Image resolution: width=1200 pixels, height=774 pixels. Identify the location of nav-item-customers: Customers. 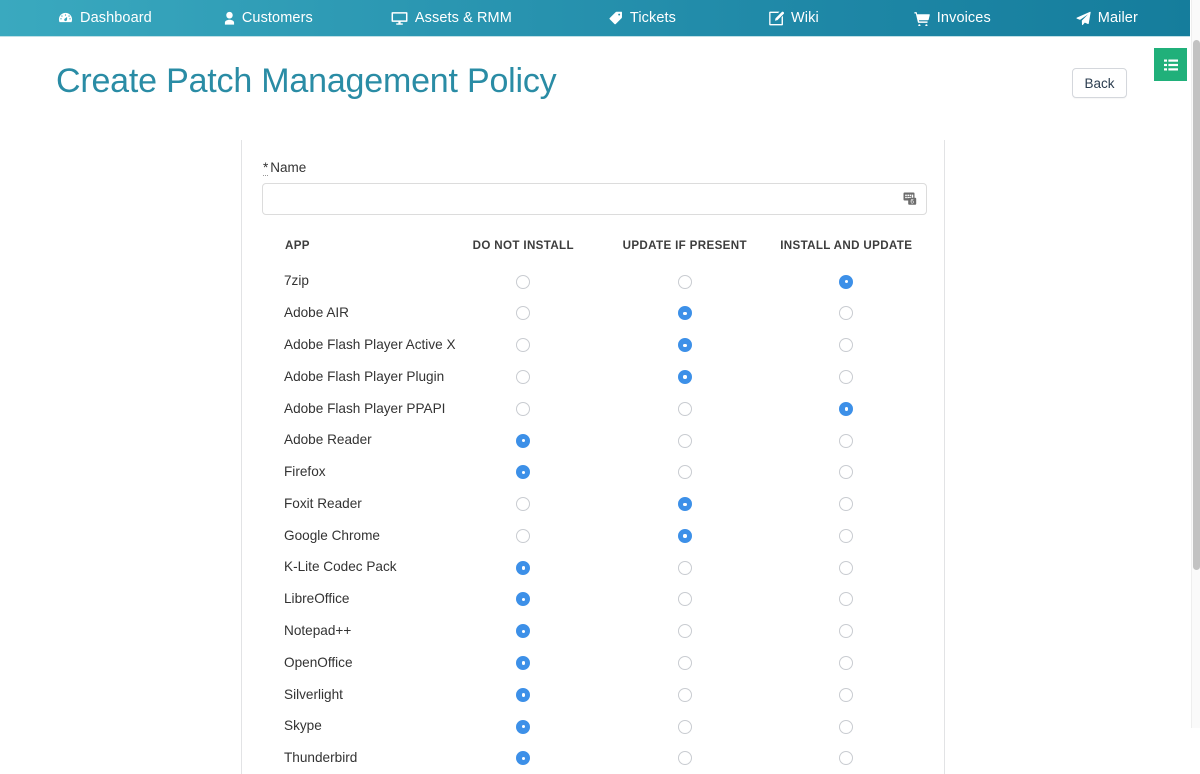
(268, 18).